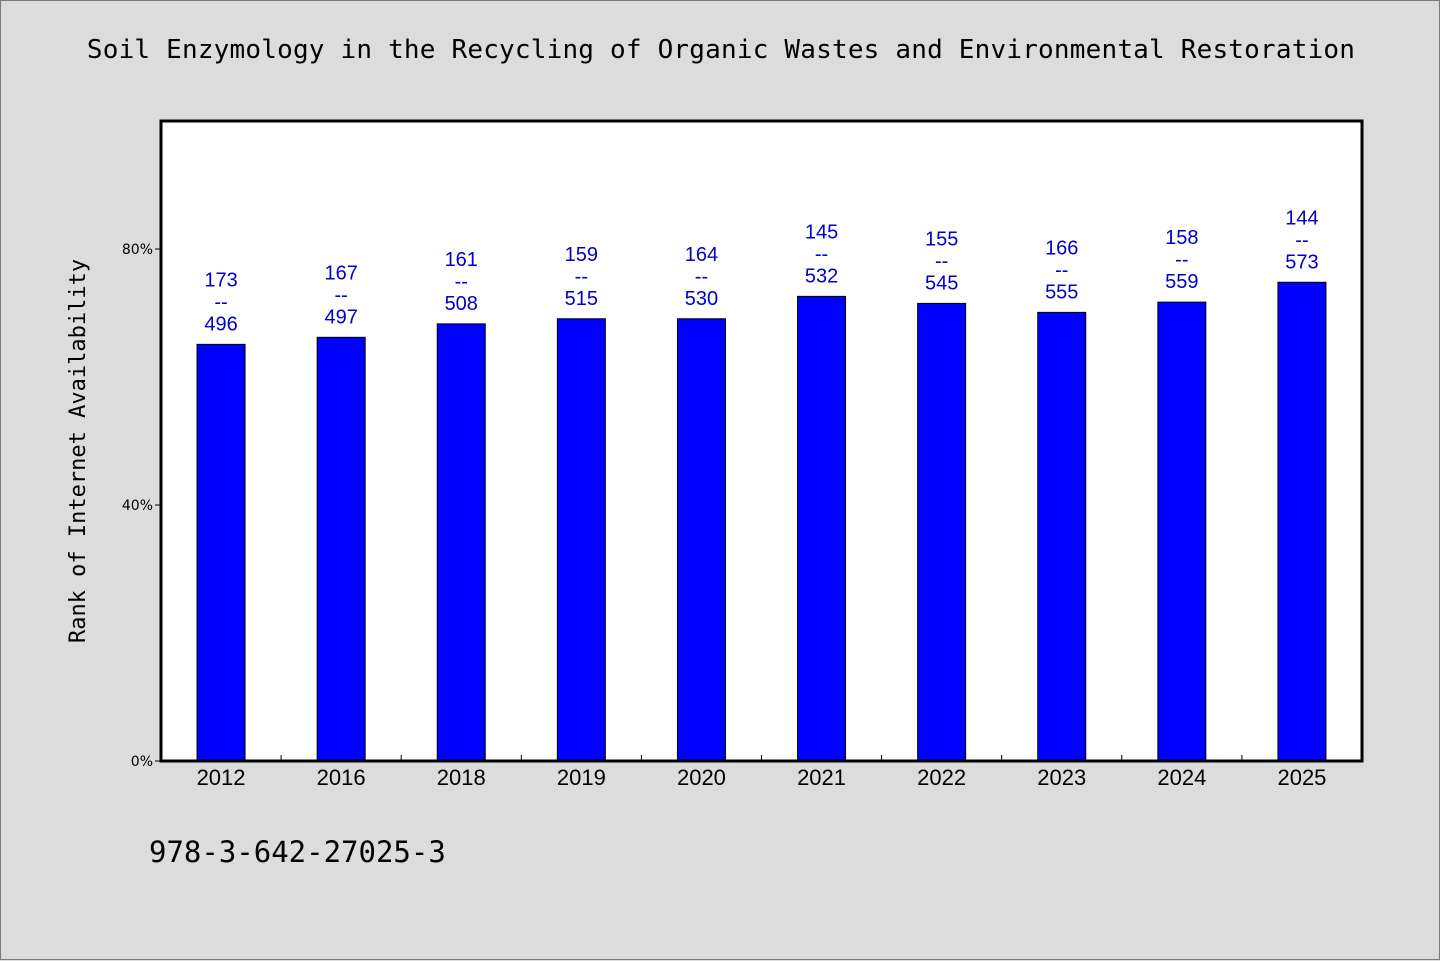 The width and height of the screenshot is (1440, 961). I want to click on data-label: 166, so click(1061, 248).